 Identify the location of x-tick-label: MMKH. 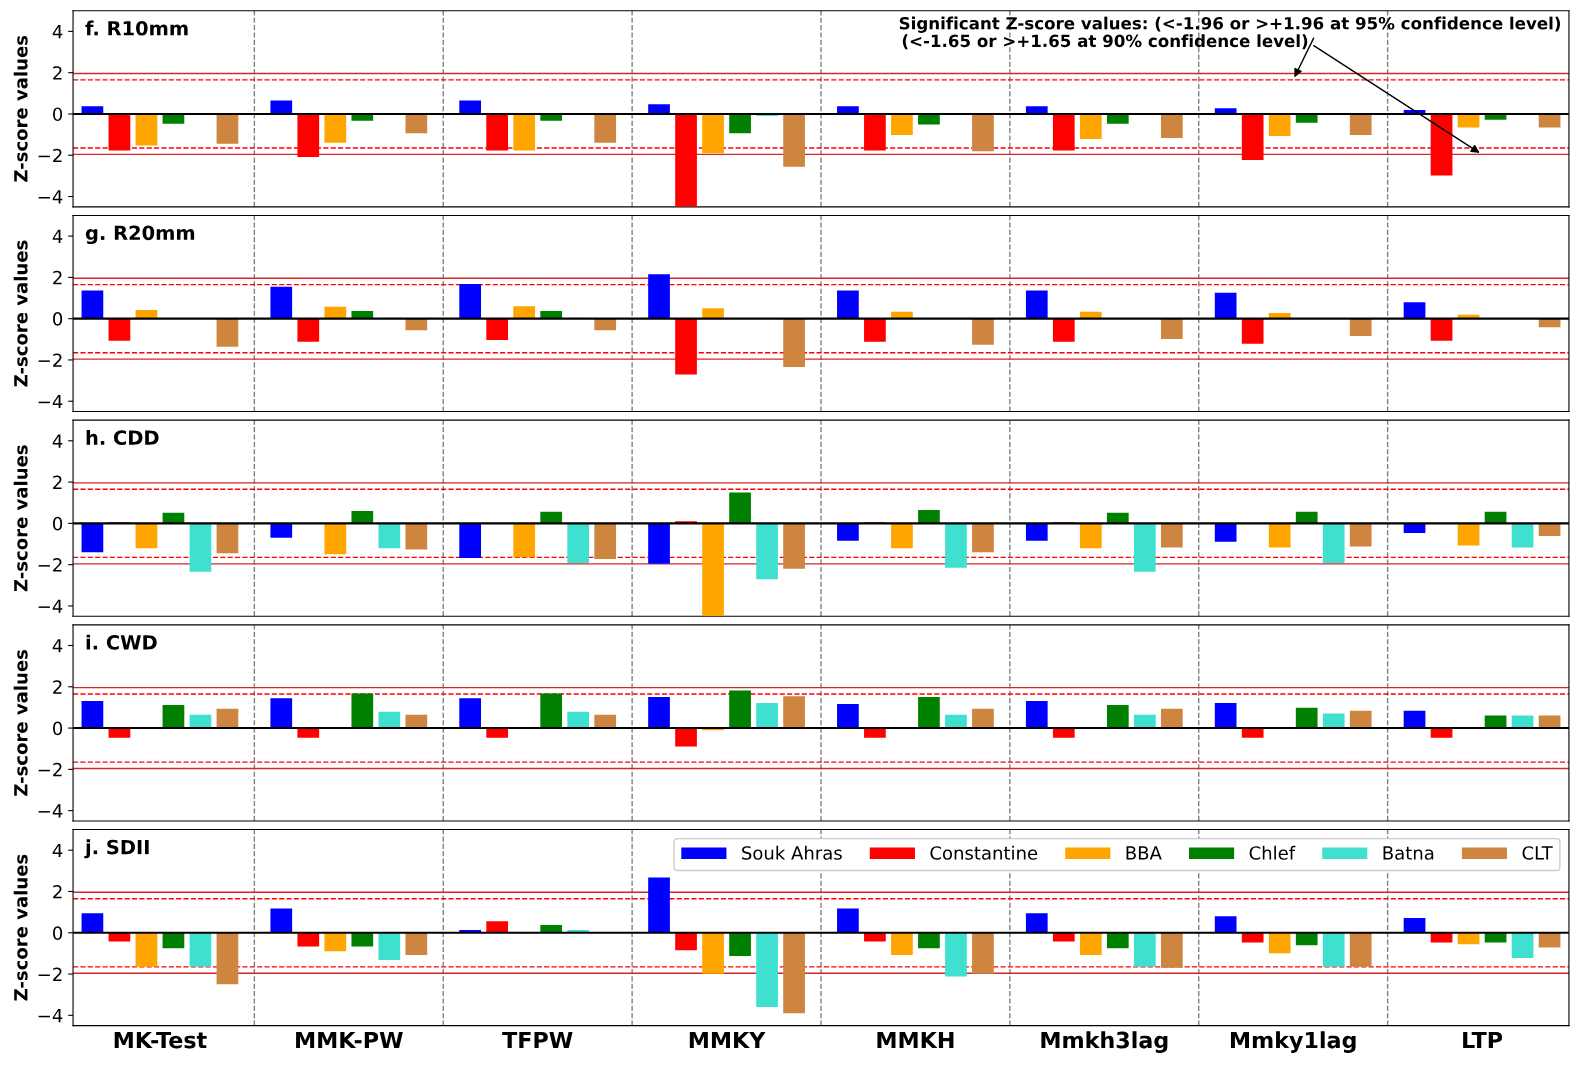
(915, 1040).